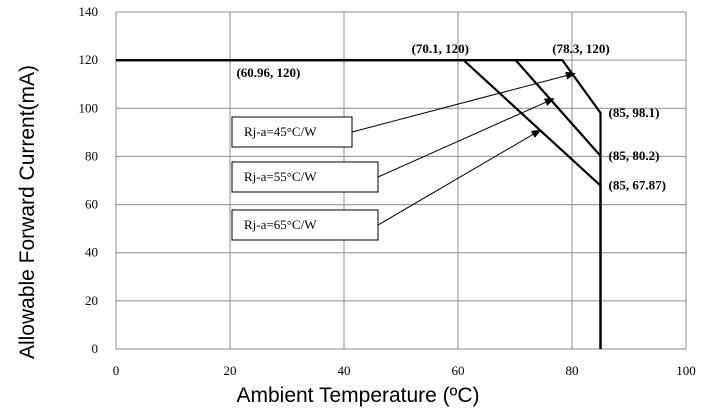  I want to click on y-tick-label: 0, so click(95, 348).